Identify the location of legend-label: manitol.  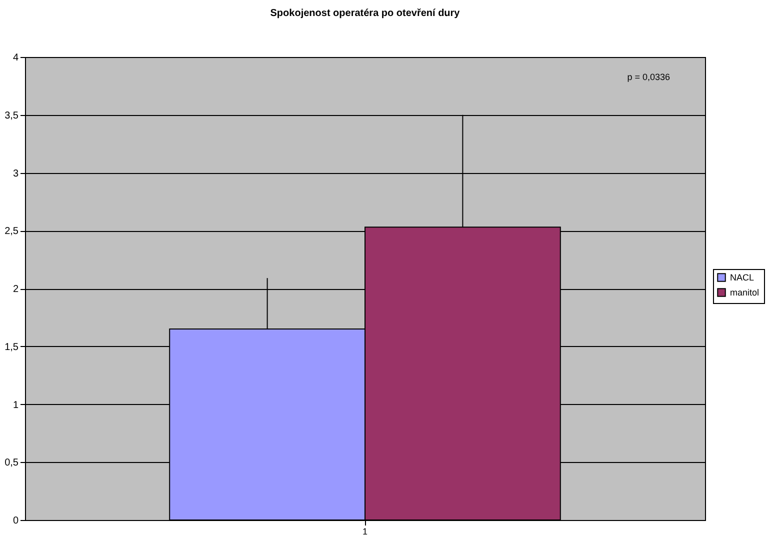
(745, 293).